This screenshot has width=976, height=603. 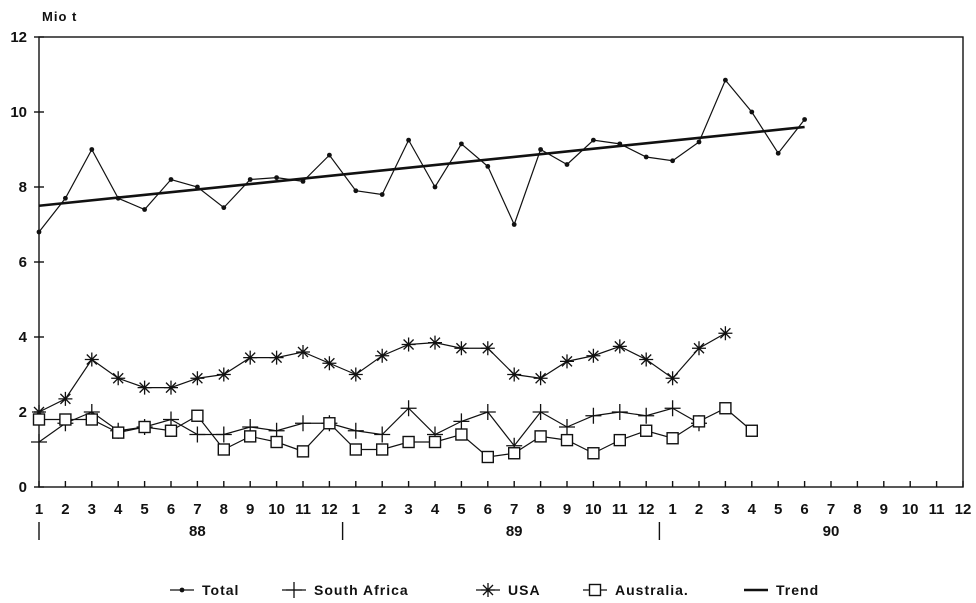 I want to click on legend-marker-south-africa, so click(x=294, y=590).